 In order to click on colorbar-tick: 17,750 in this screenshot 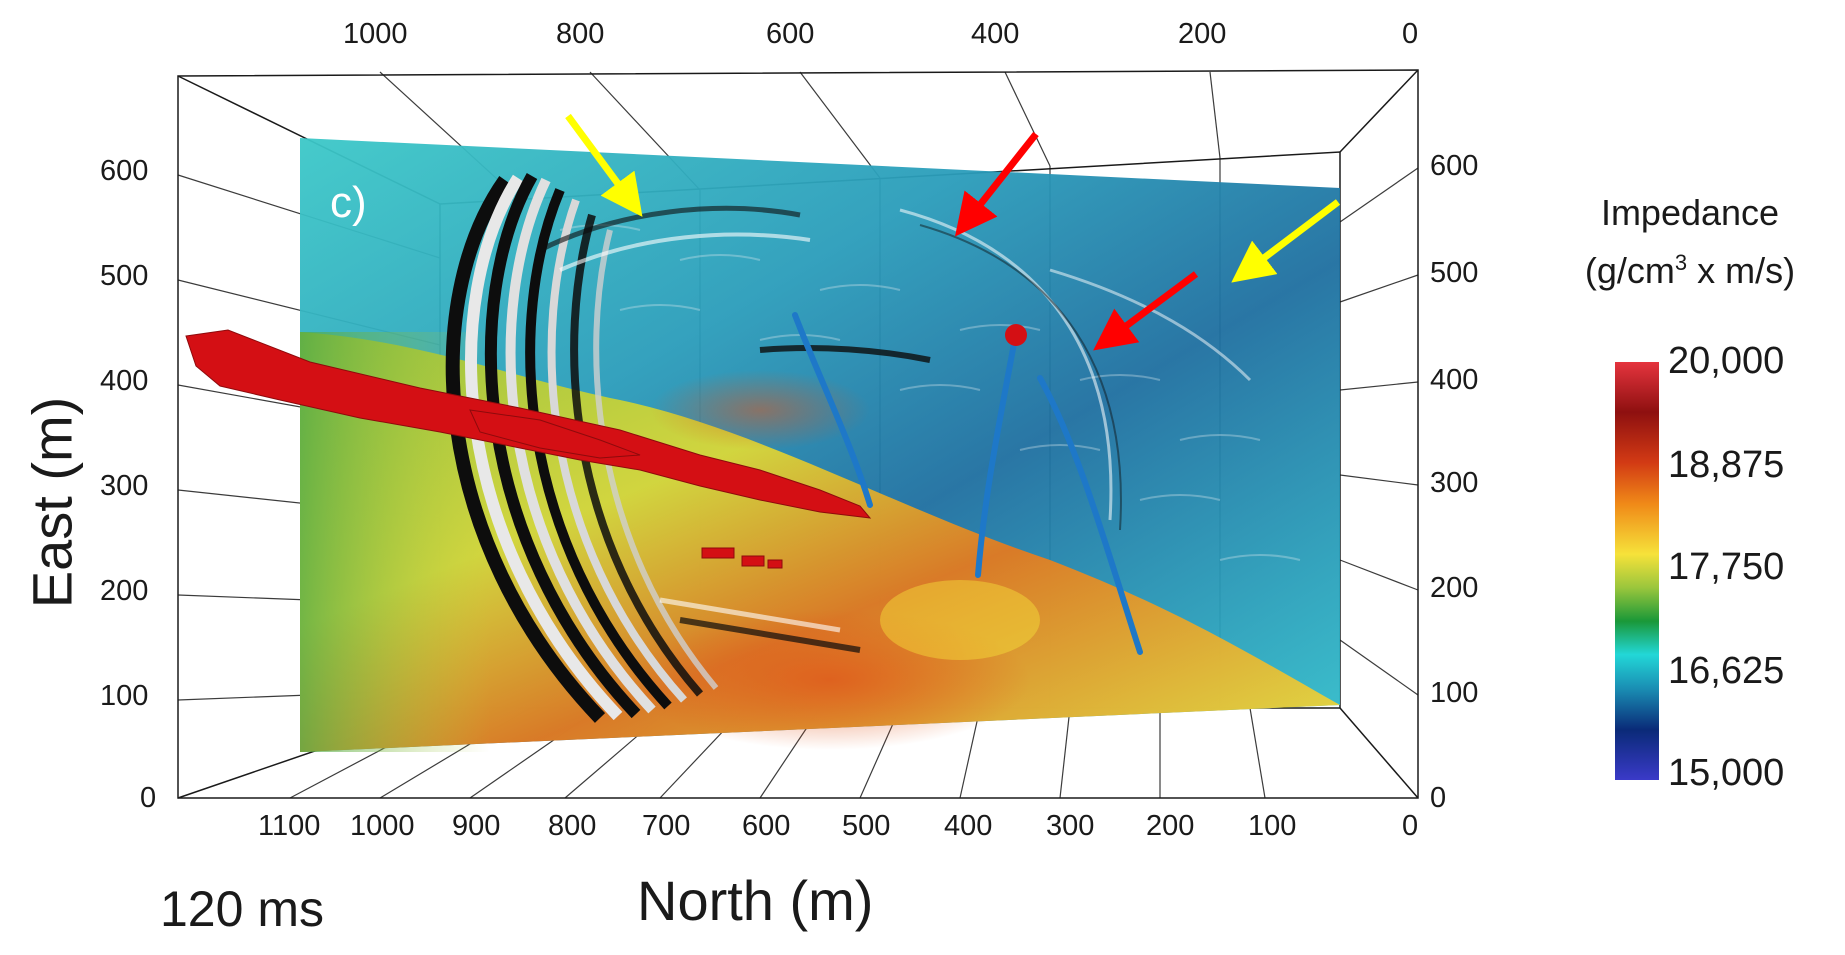, I will do `click(1726, 567)`.